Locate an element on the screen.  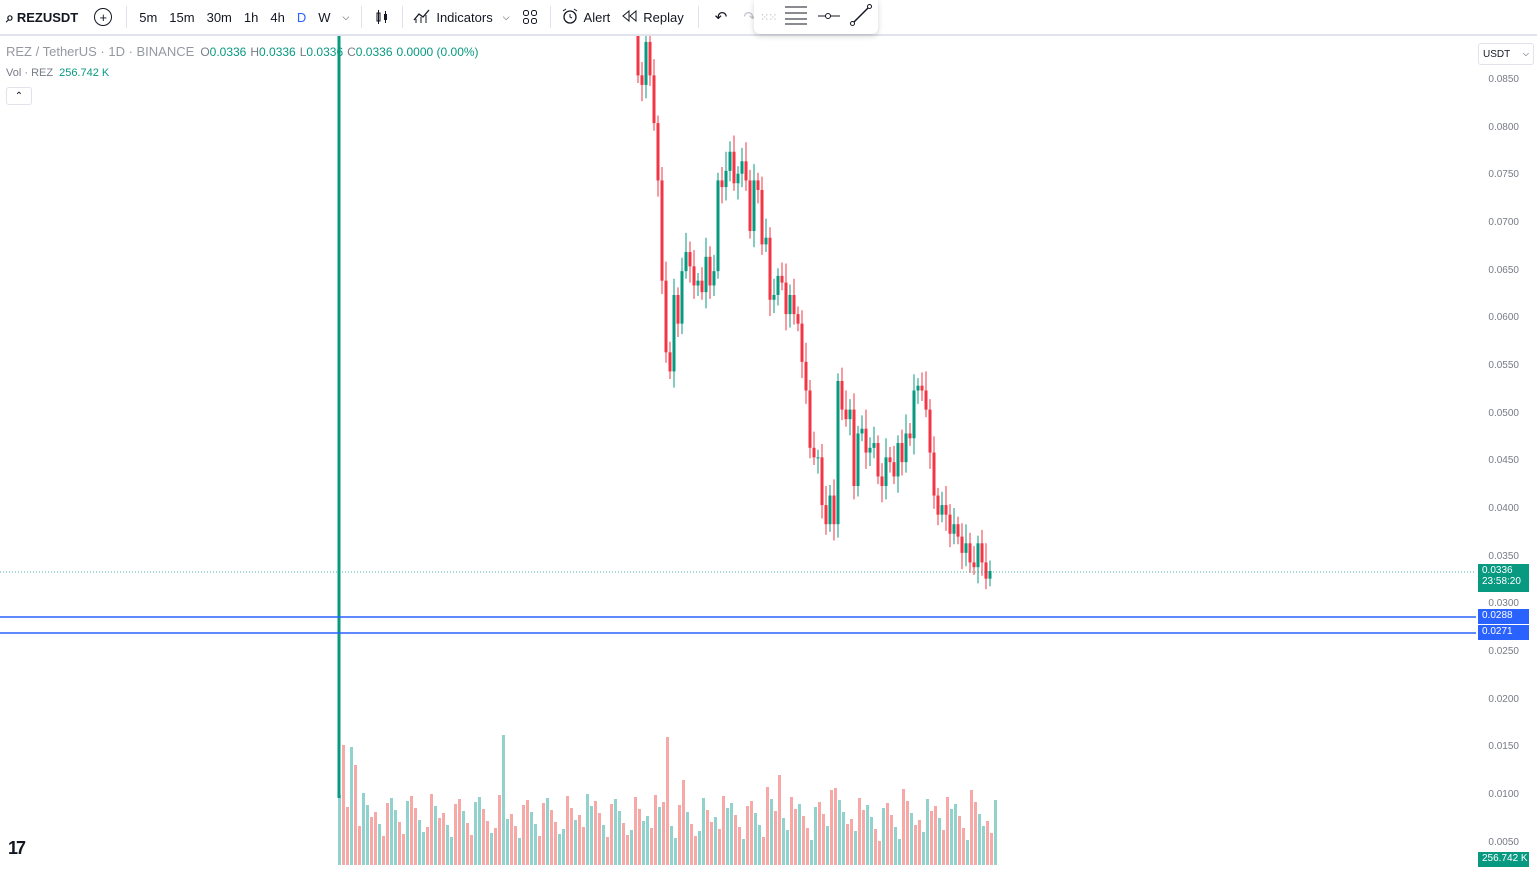
interval-4h: 4h is located at coordinates (277, 17).